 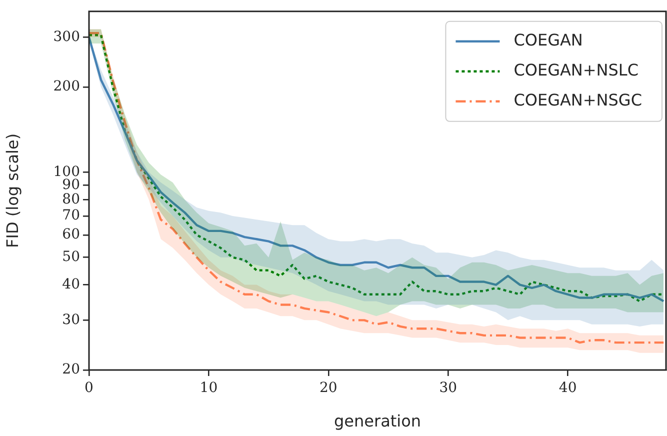 I want to click on y-tick-label: 300, so click(x=66, y=36).